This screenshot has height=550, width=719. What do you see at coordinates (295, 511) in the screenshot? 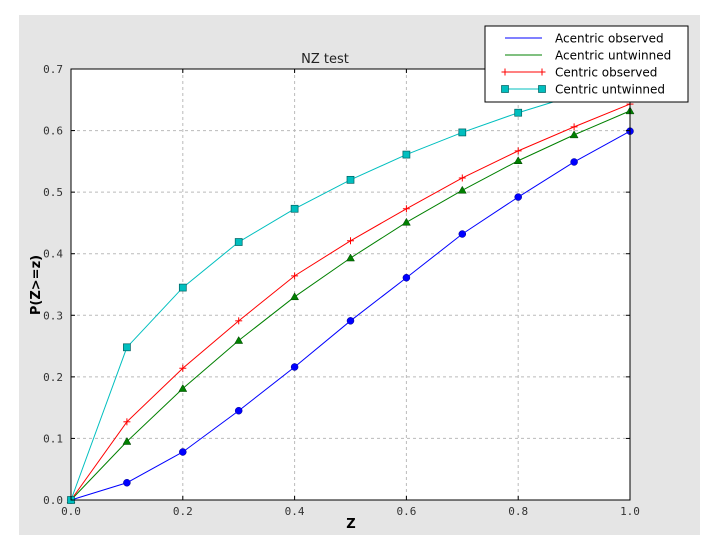
I see `x-tick-label: 0.4` at bounding box center [295, 511].